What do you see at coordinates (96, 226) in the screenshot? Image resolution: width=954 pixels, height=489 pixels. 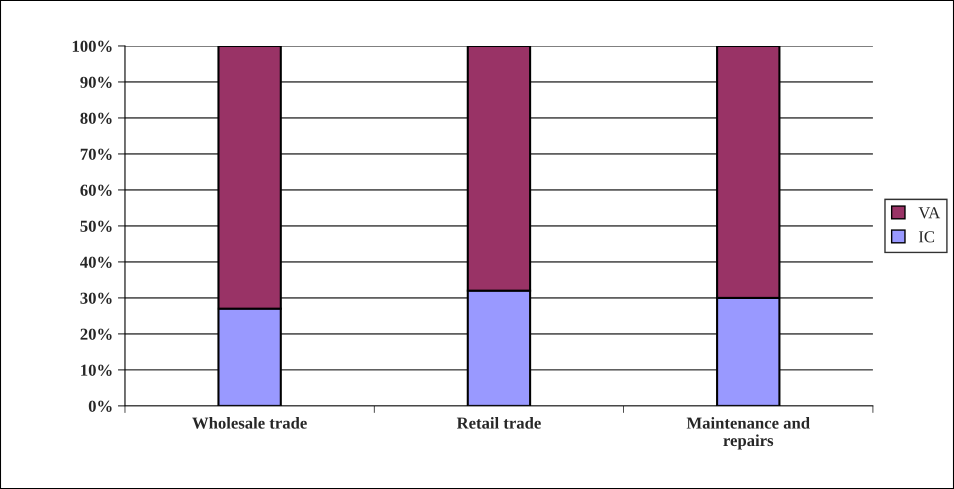 I see `y-tick-label: 50%` at bounding box center [96, 226].